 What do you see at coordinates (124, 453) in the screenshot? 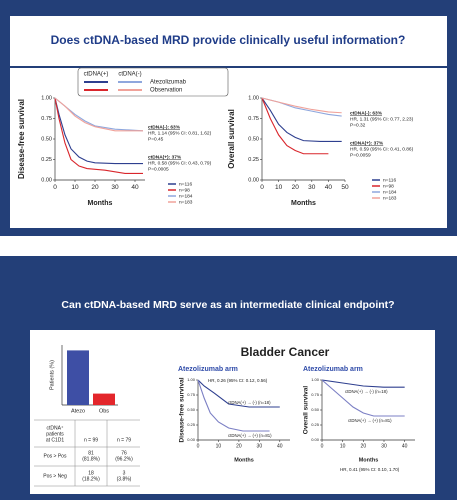
I see `table-cell: 76` at bounding box center [124, 453].